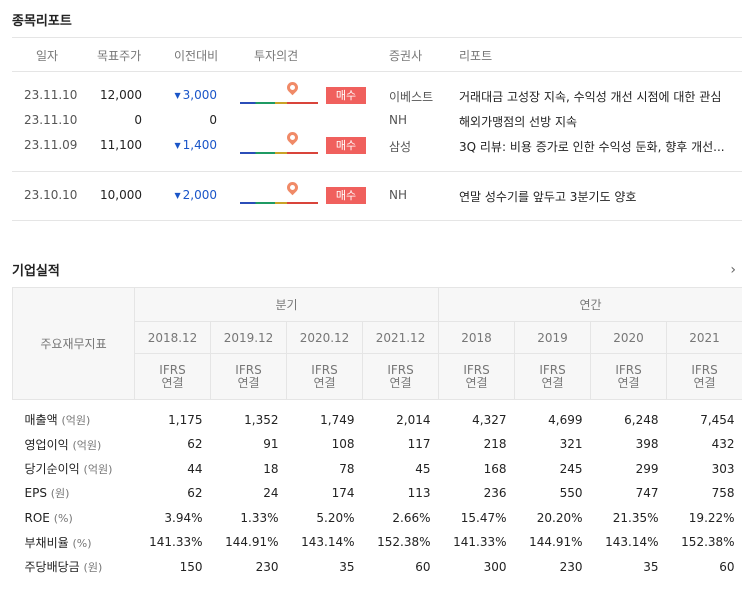  Describe the element at coordinates (213, 120) in the screenshot. I see `report-change: 0` at that location.